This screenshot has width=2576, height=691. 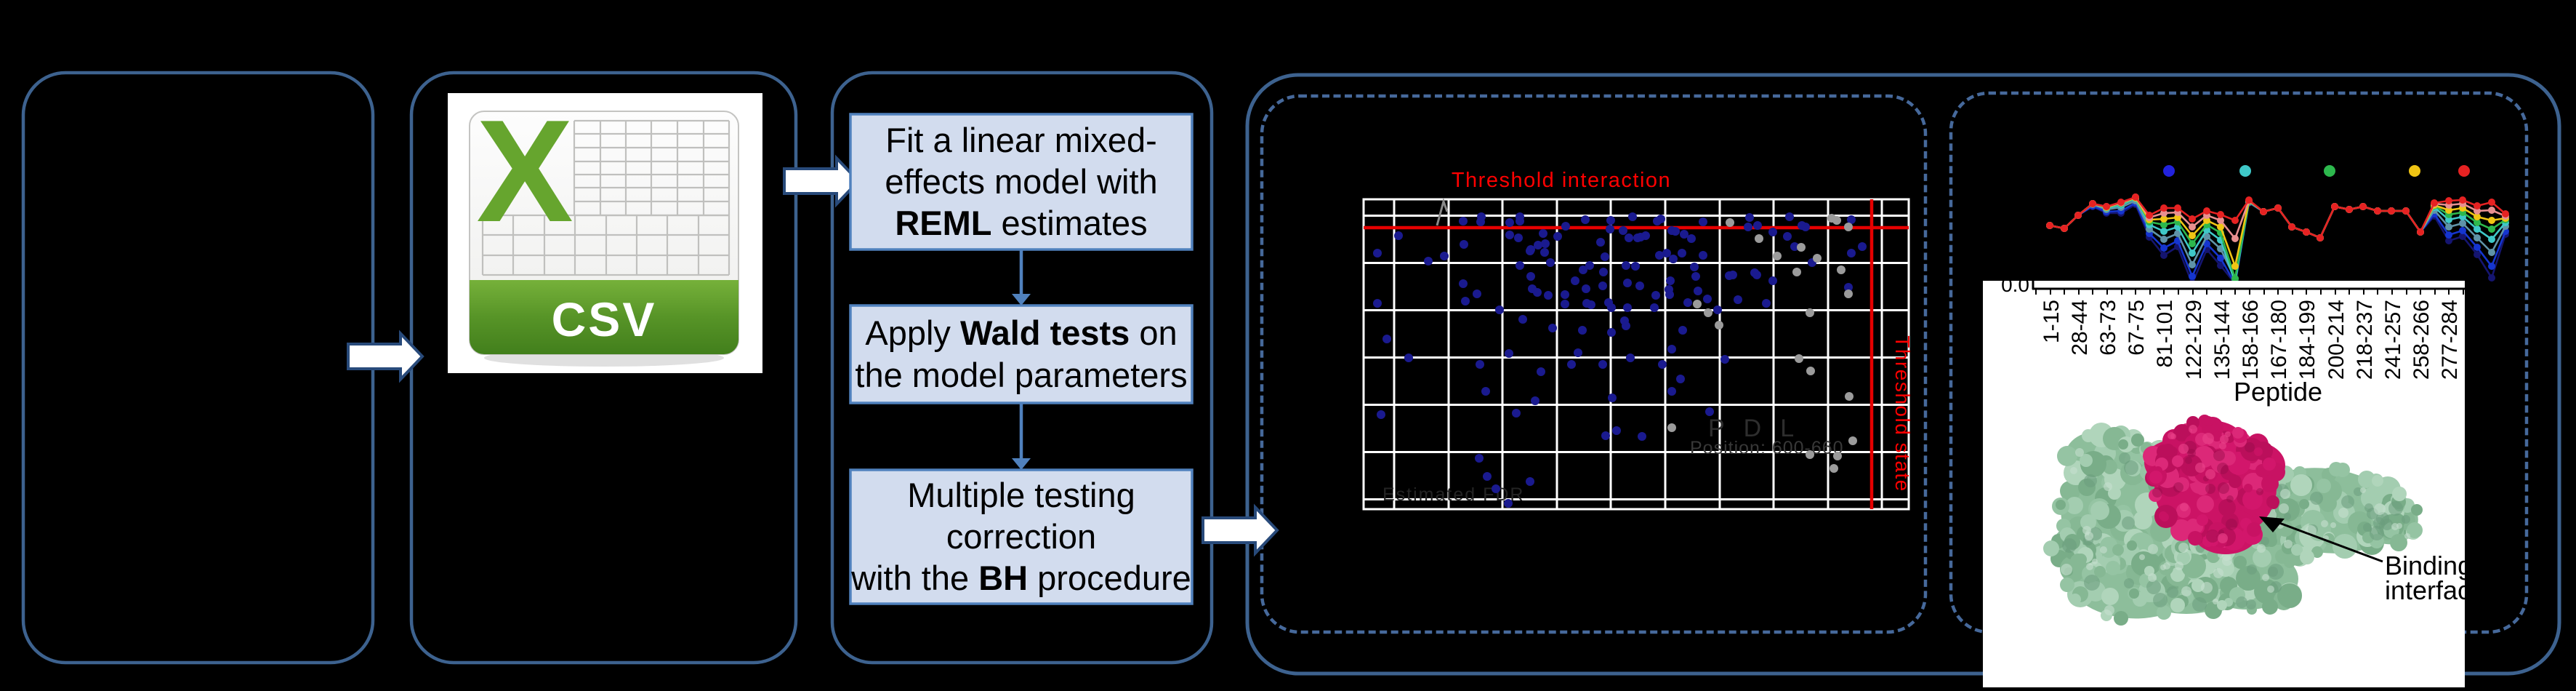 I want to click on svg-text: Position: 600-660, so click(x=1767, y=448).